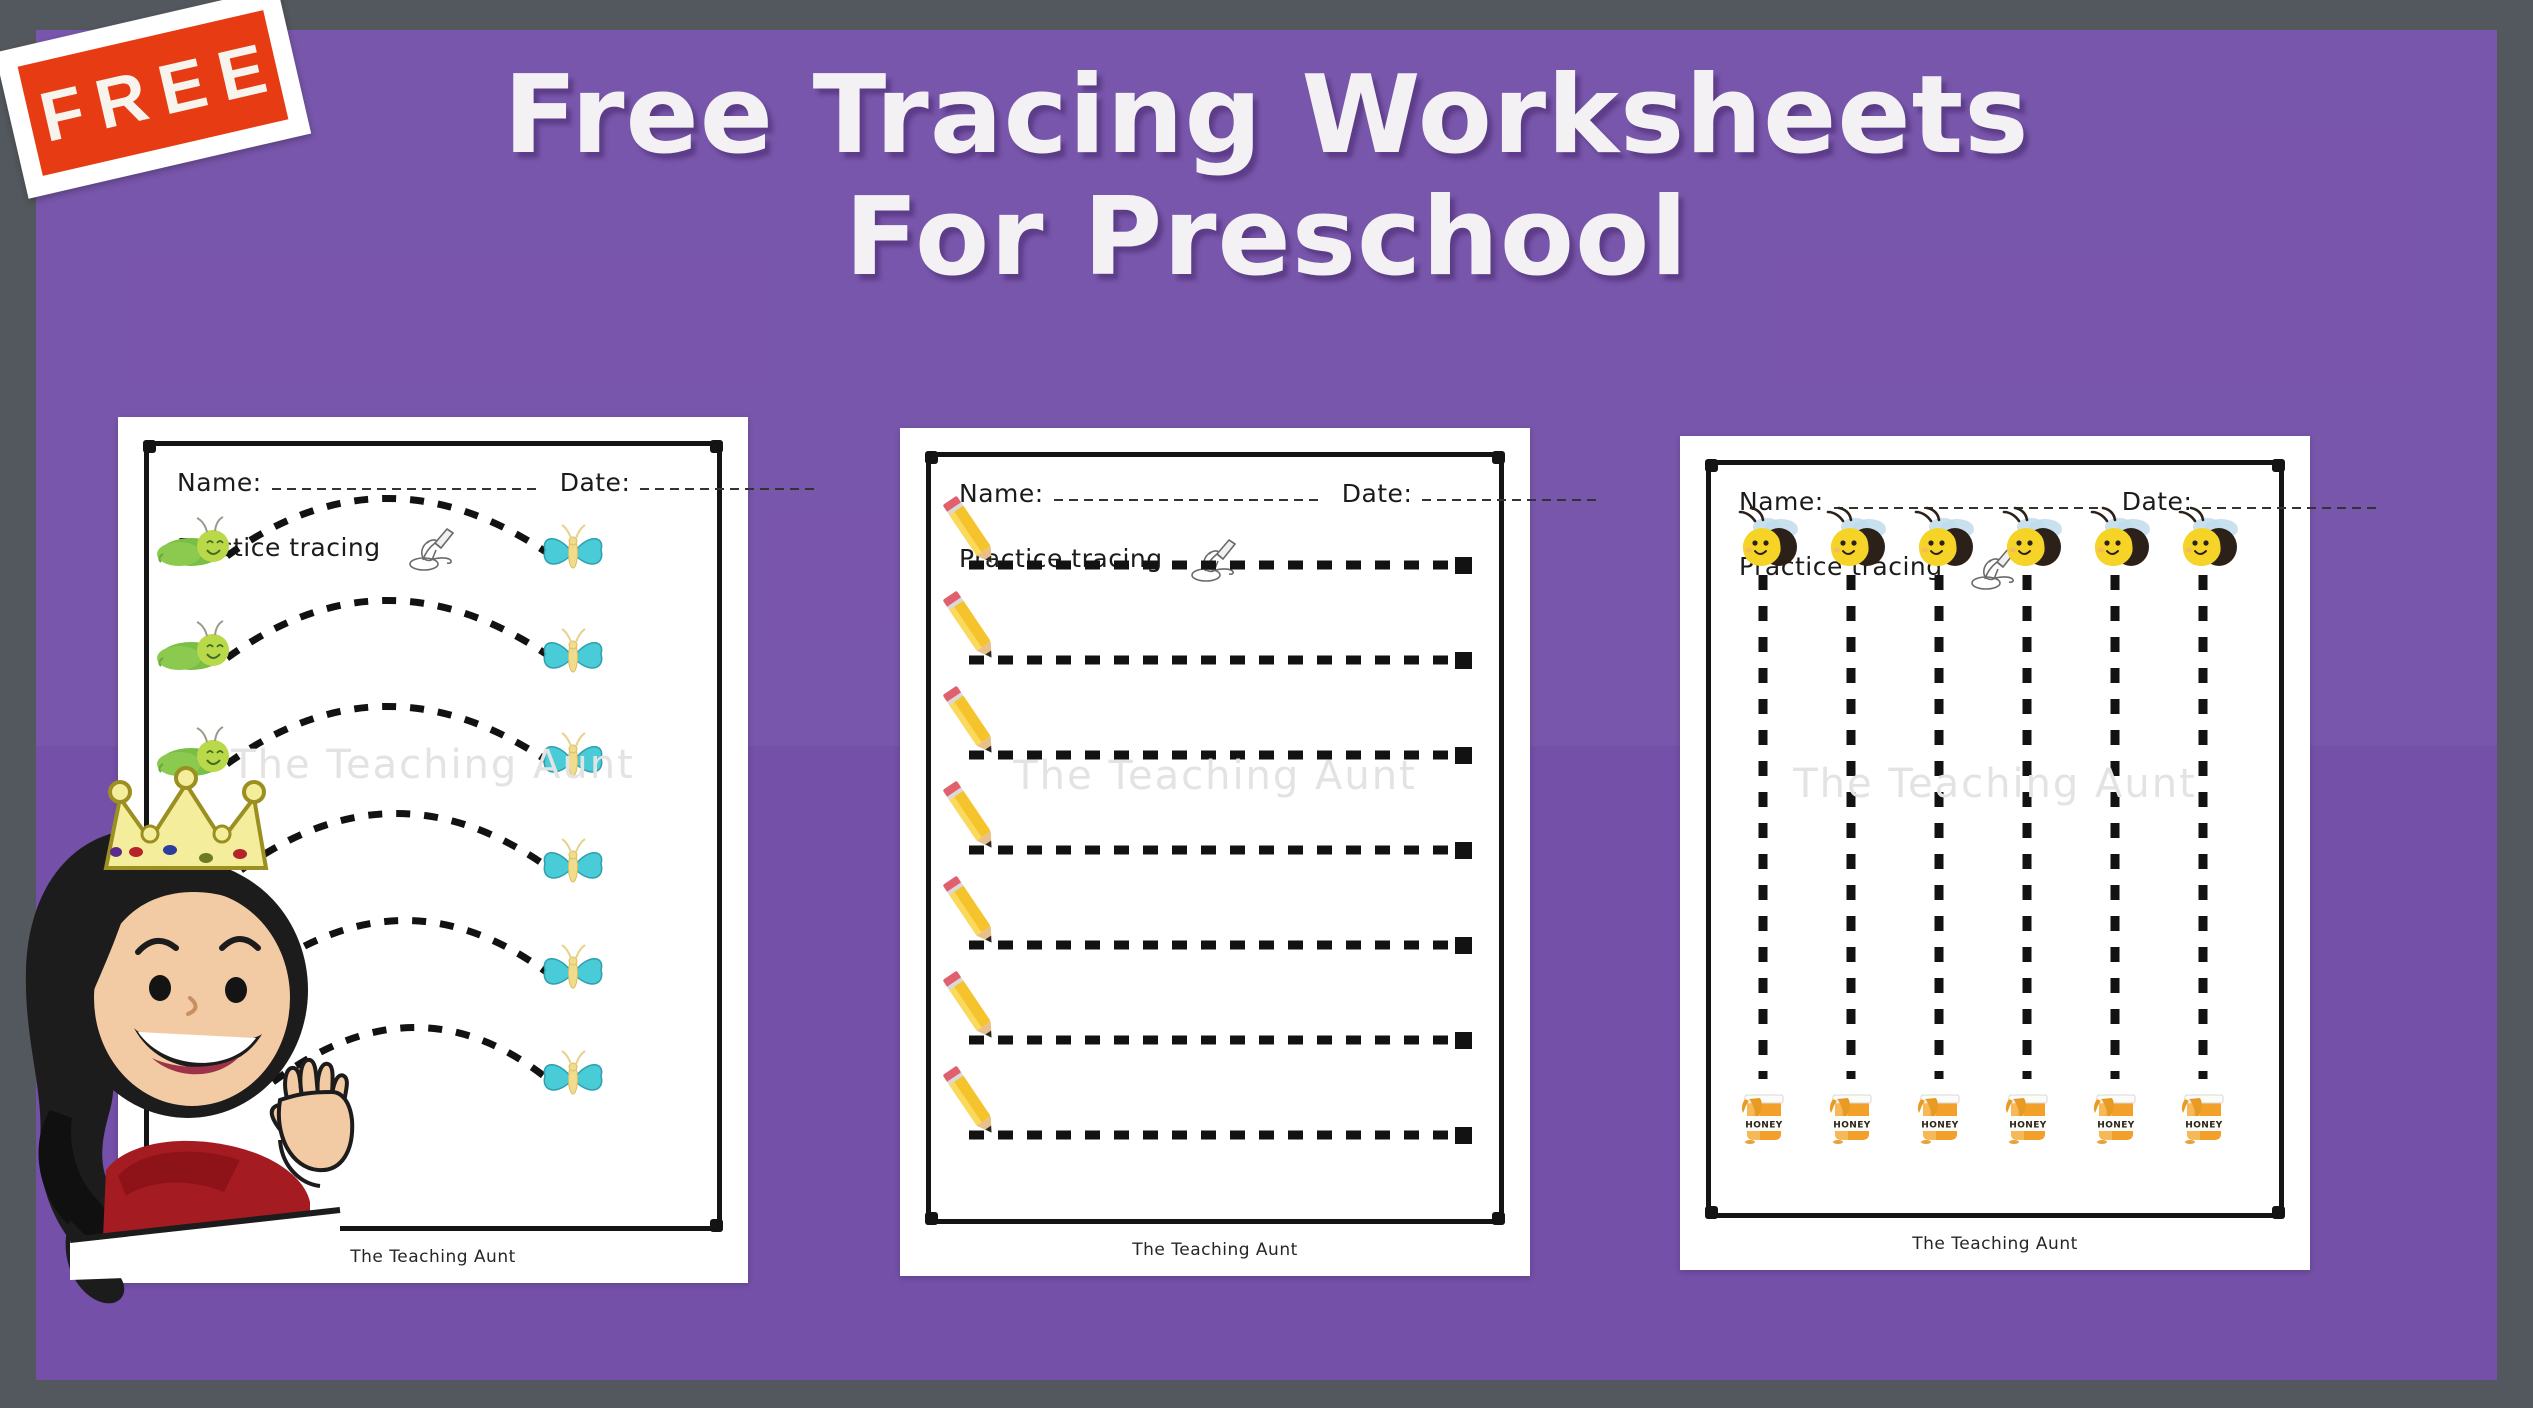  I want to click on arc-trace-layer, so click(379, 795).